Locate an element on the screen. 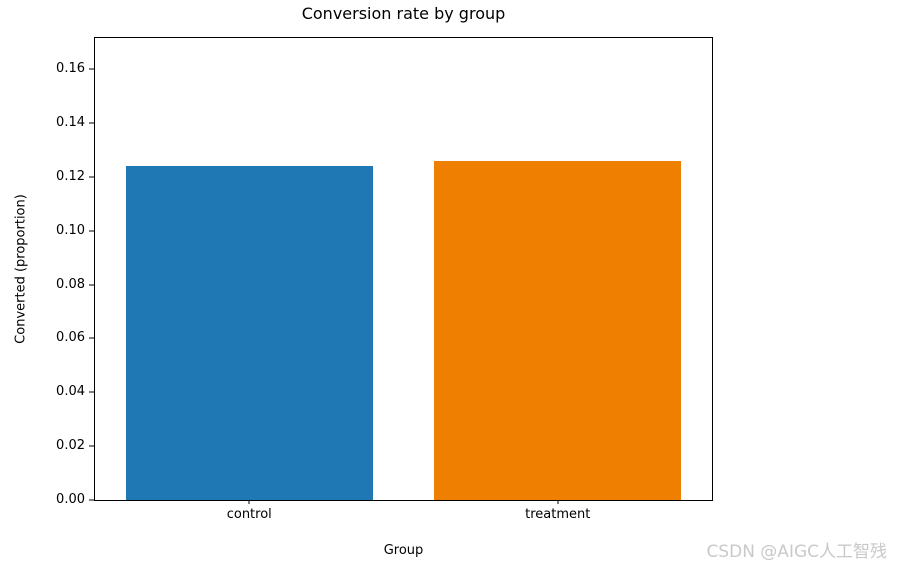  y-axis-label: Converted (proportion) is located at coordinates (21, 269).